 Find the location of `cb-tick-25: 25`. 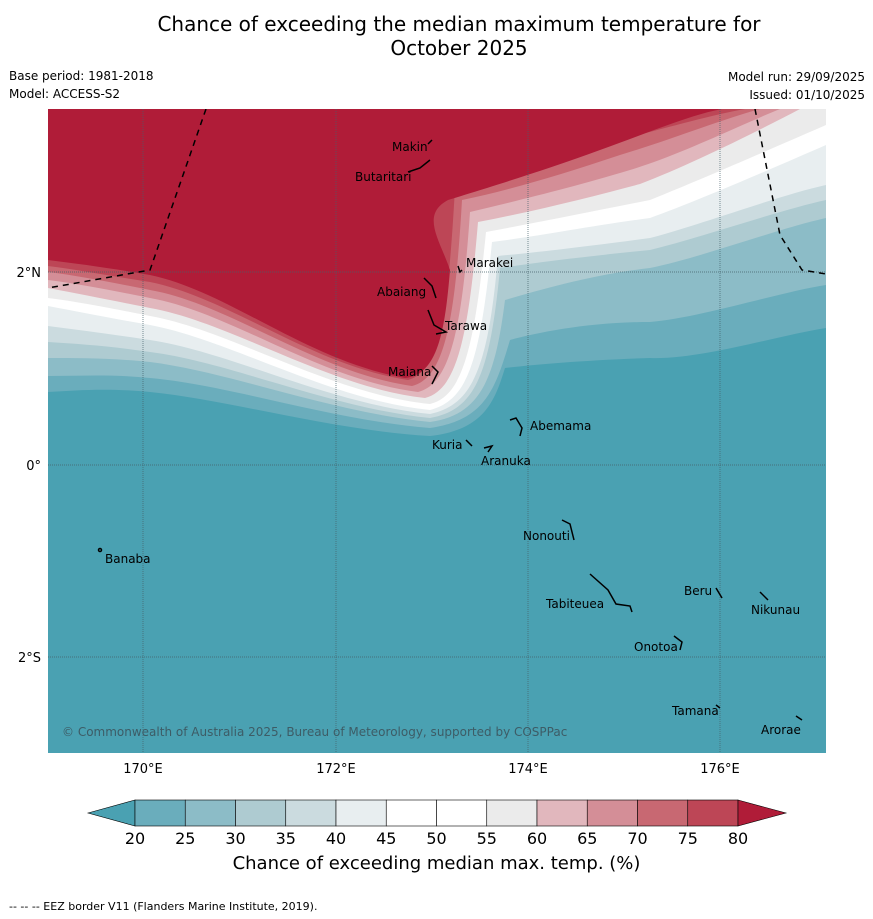

cb-tick-25: 25 is located at coordinates (185, 838).